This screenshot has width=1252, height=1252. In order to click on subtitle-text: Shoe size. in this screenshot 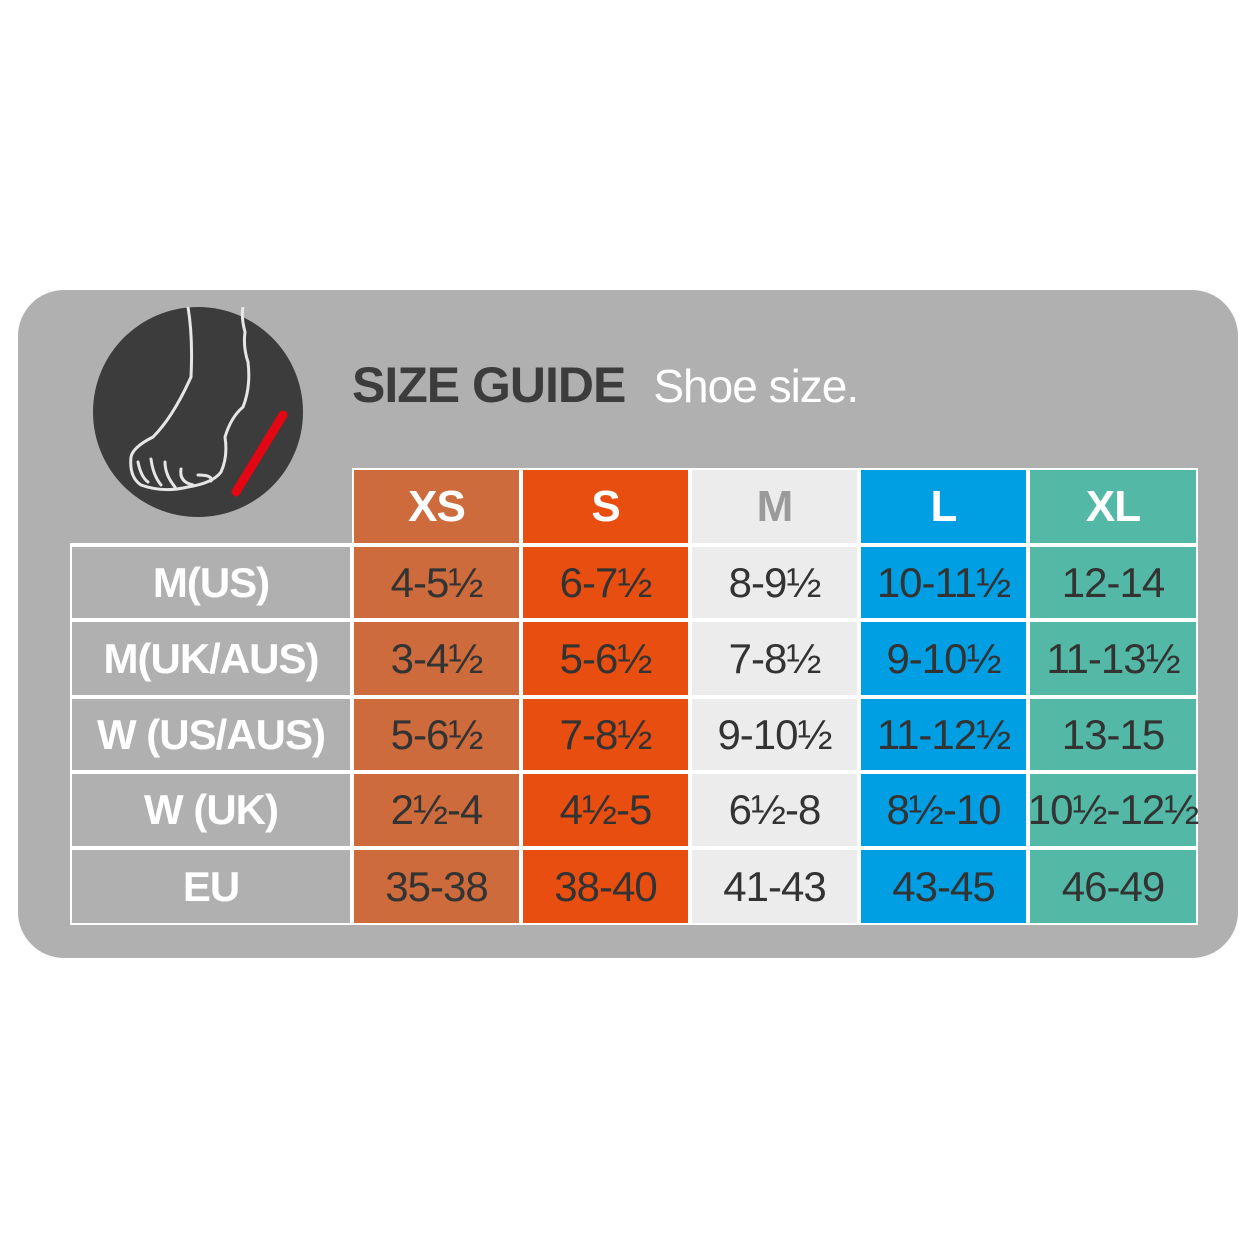, I will do `click(756, 386)`.